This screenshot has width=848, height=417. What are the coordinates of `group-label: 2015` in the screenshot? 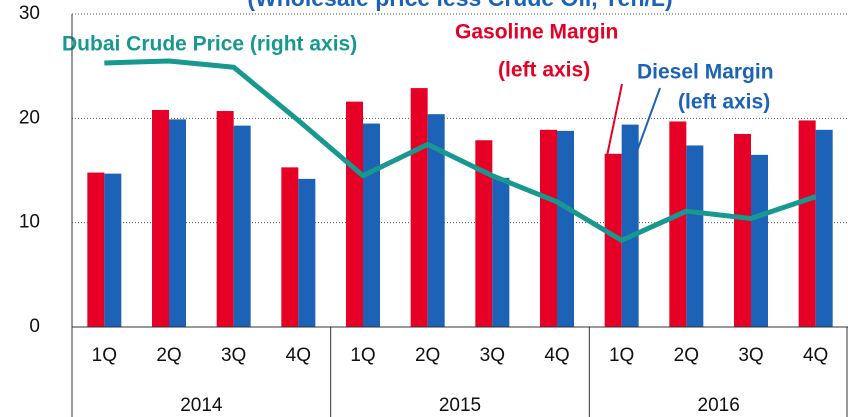 It's located at (460, 405).